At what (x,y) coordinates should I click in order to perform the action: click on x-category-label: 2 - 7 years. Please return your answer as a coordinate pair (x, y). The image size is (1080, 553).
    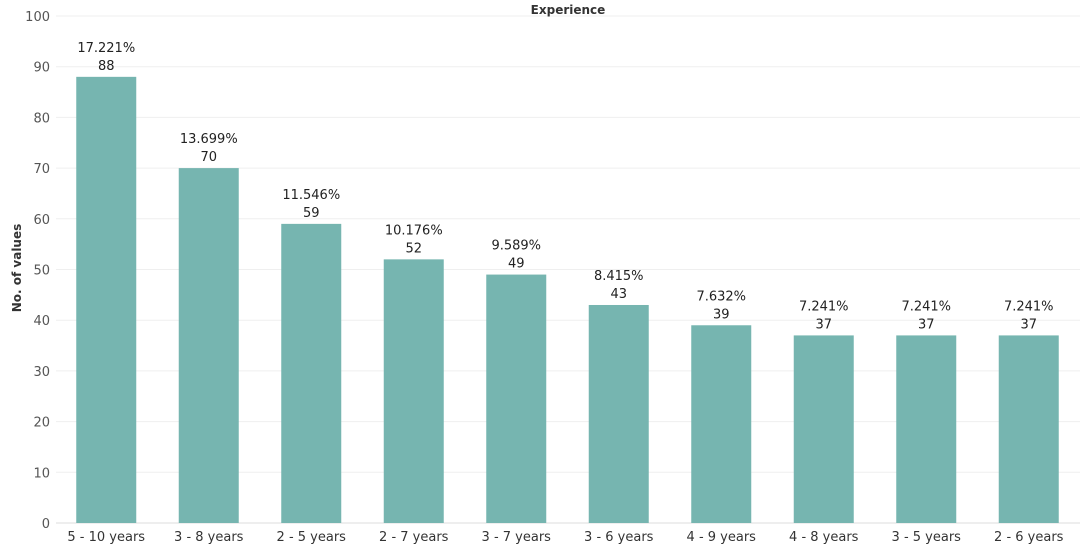
    Looking at the image, I should click on (414, 537).